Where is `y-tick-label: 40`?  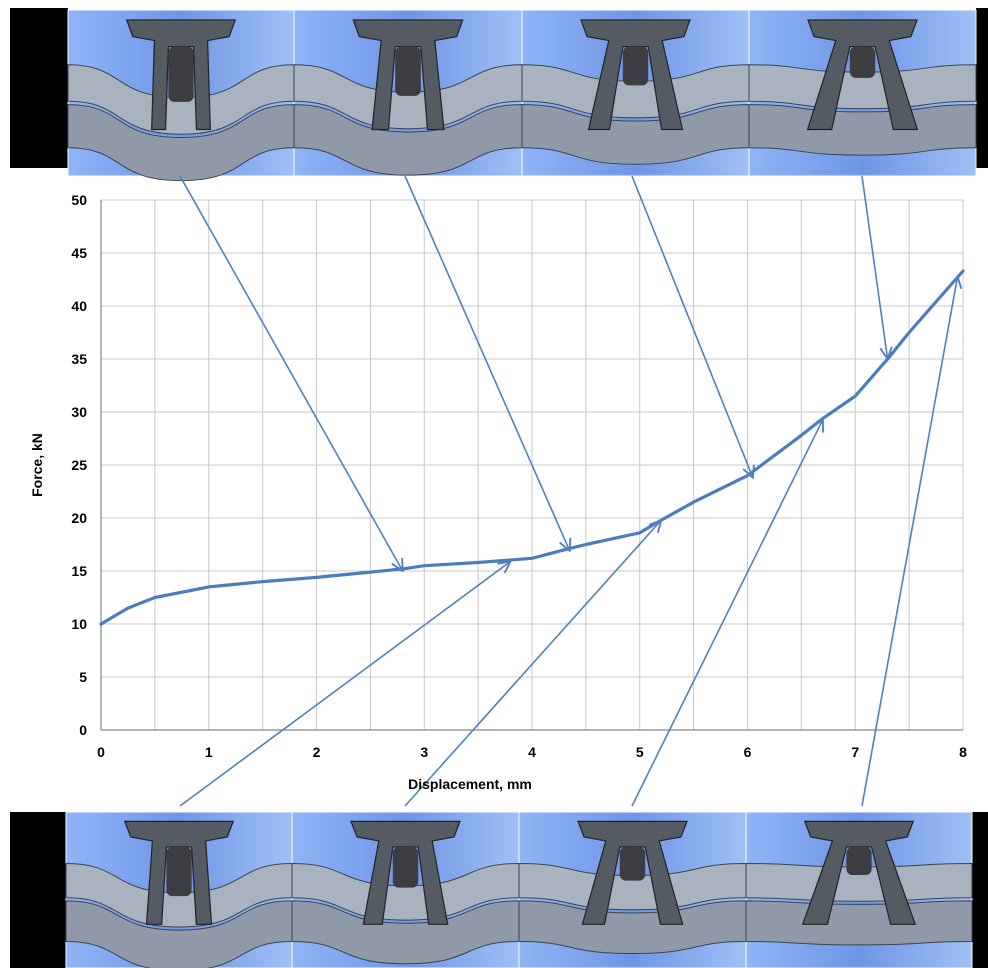
y-tick-label: 40 is located at coordinates (79, 306).